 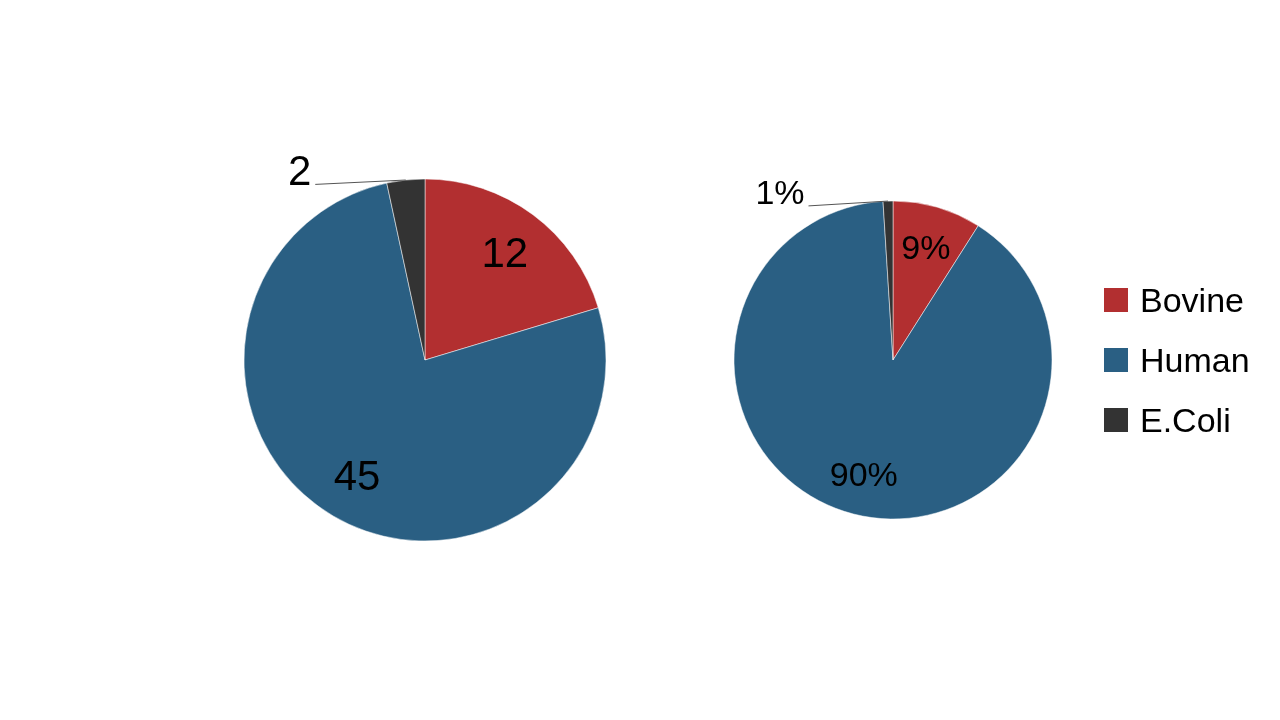 What do you see at coordinates (1192, 300) in the screenshot?
I see `legend-label: Bovine` at bounding box center [1192, 300].